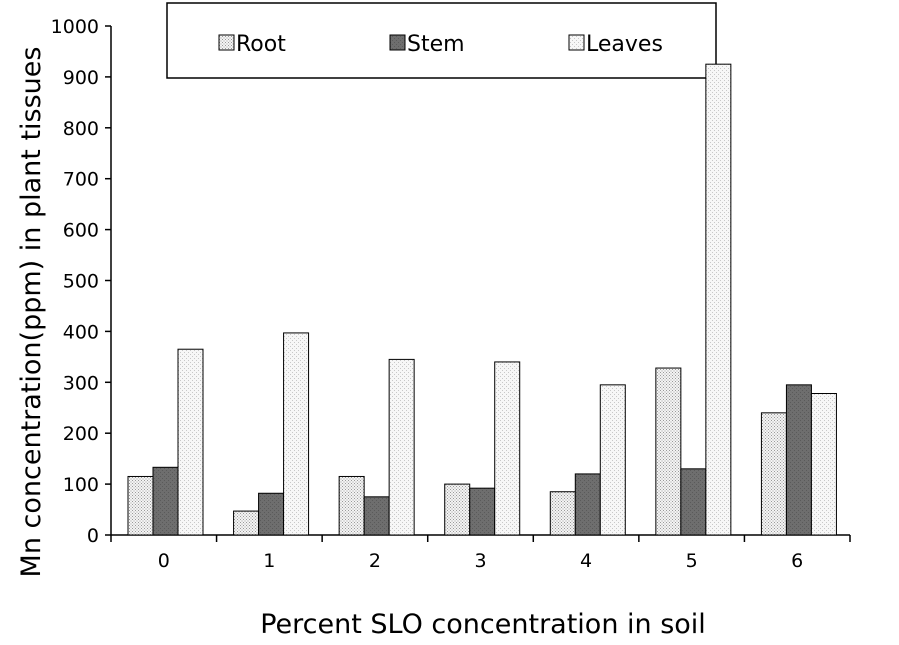 The height and width of the screenshot is (645, 899). What do you see at coordinates (269, 561) in the screenshot?
I see `x-tick-label: 1` at bounding box center [269, 561].